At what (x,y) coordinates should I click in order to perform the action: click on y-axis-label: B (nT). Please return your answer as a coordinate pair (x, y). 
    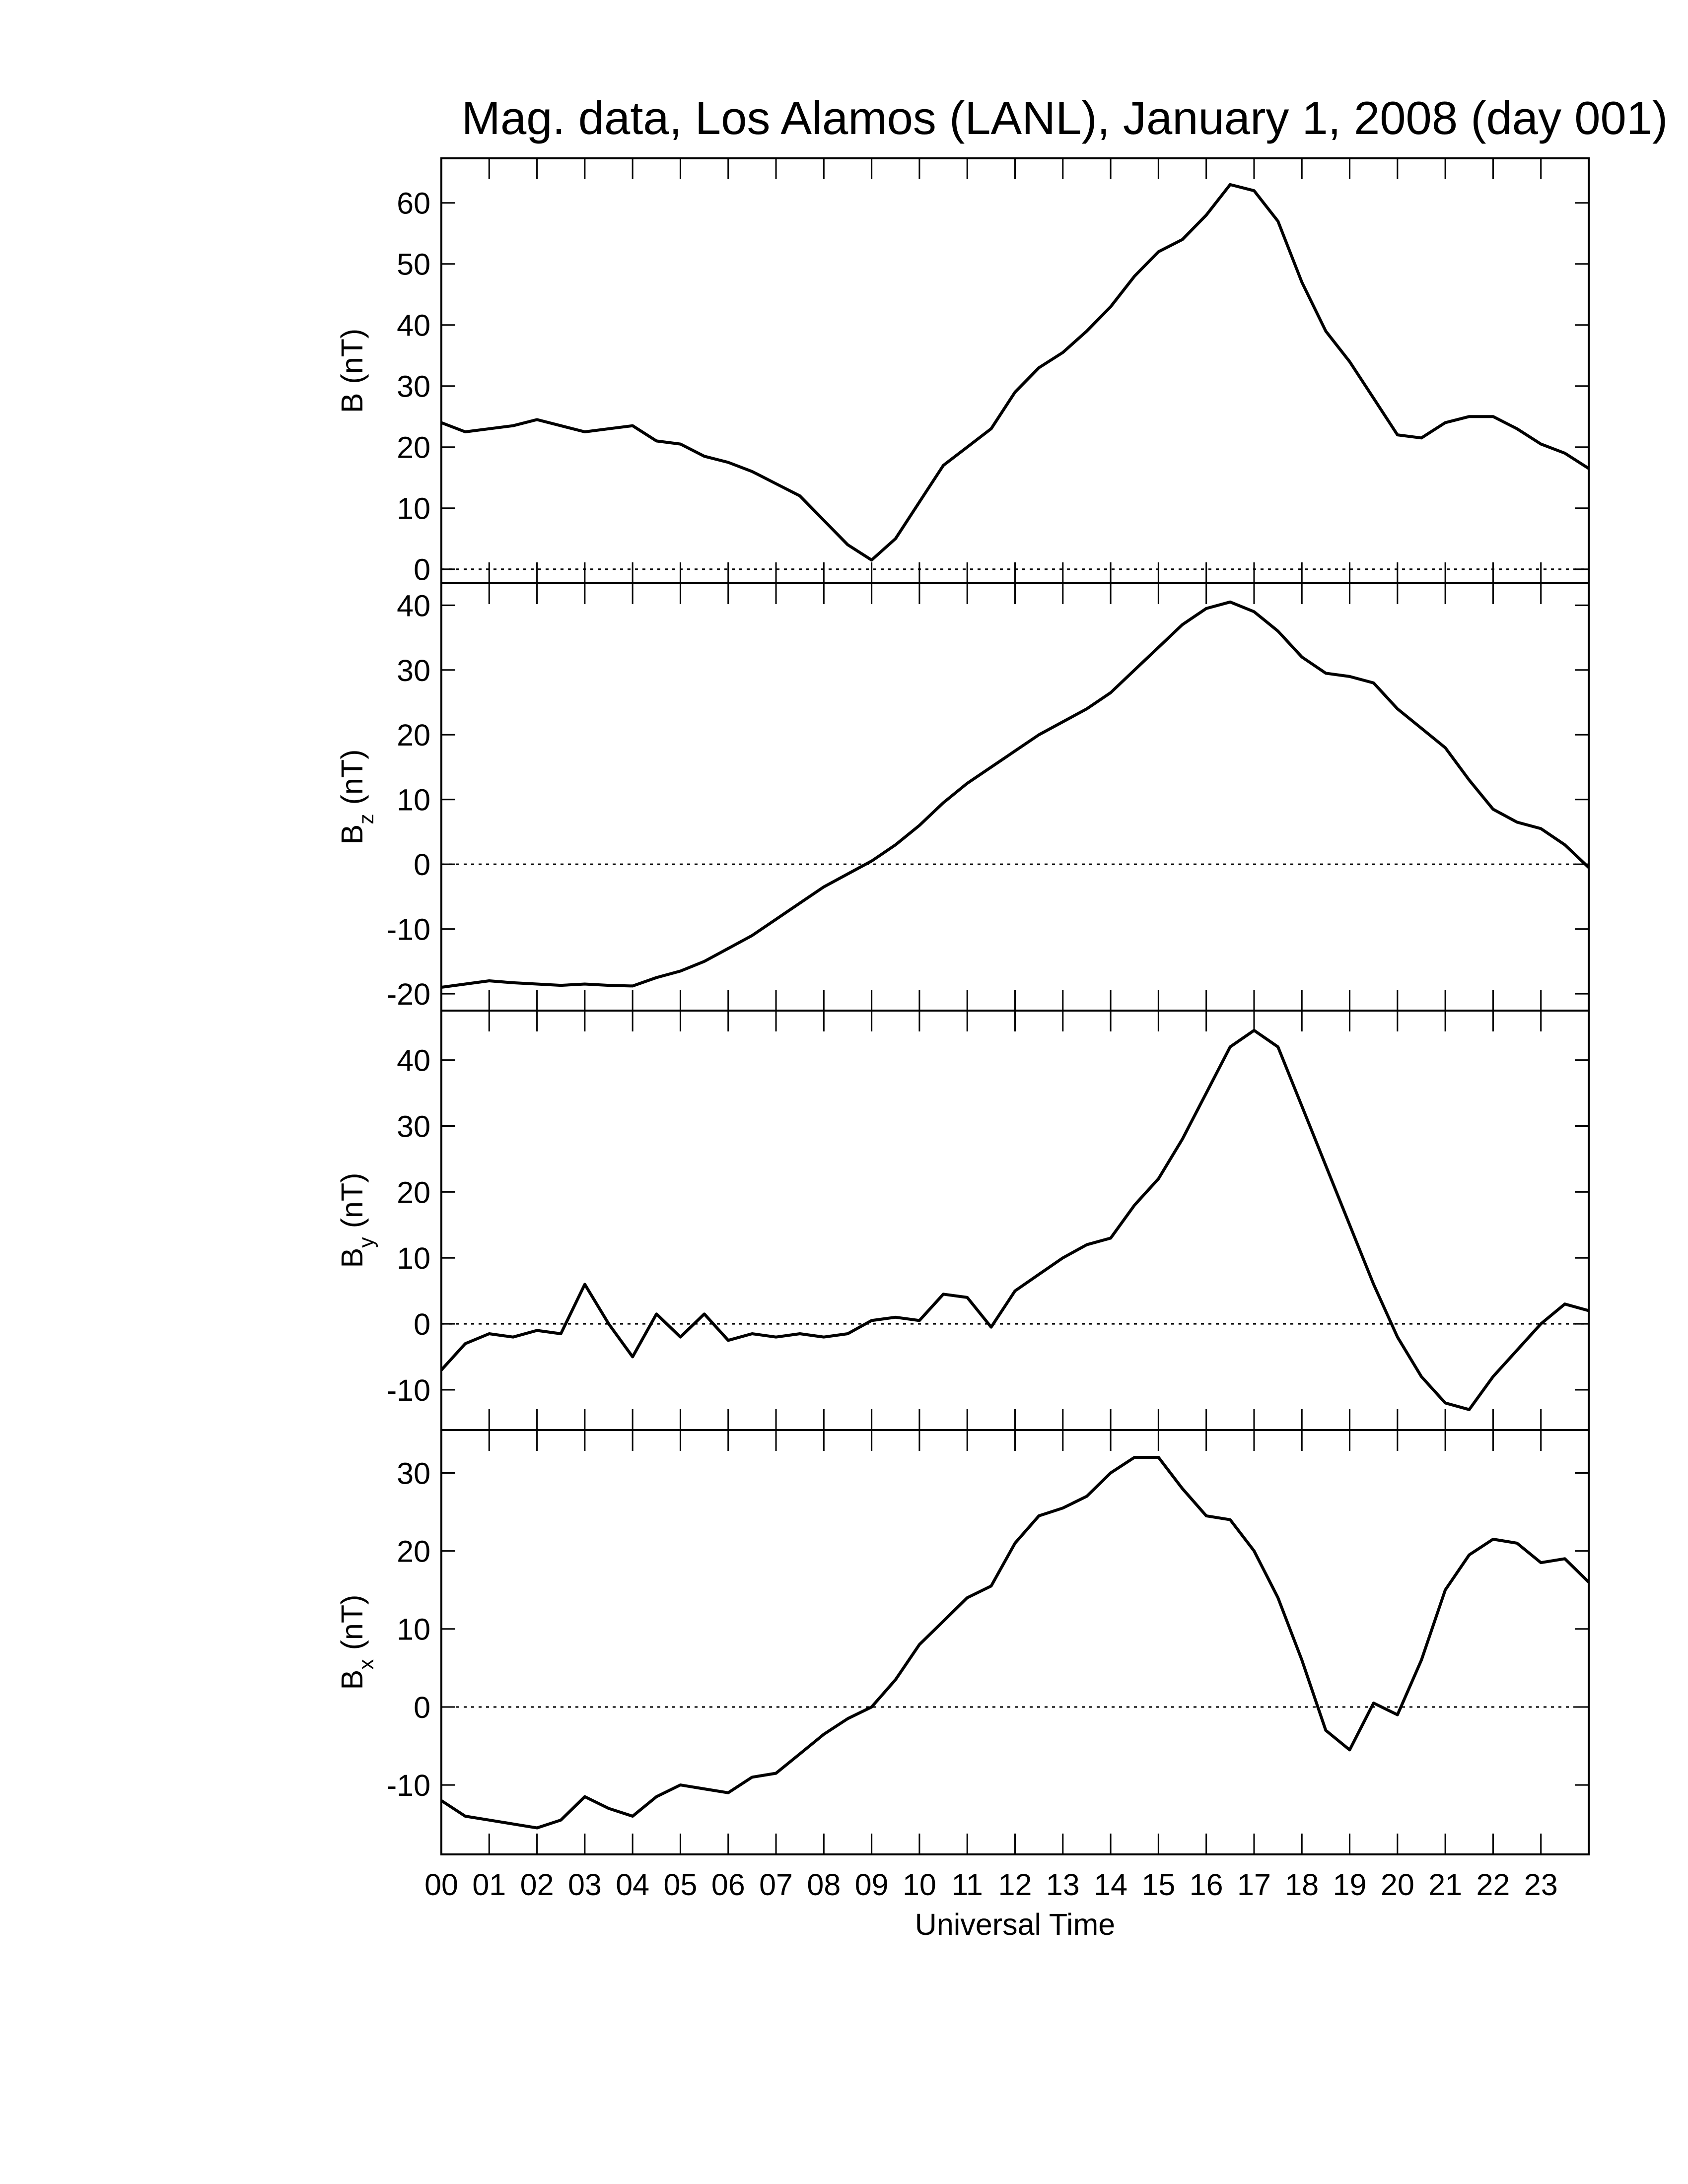
    Looking at the image, I should click on (352, 371).